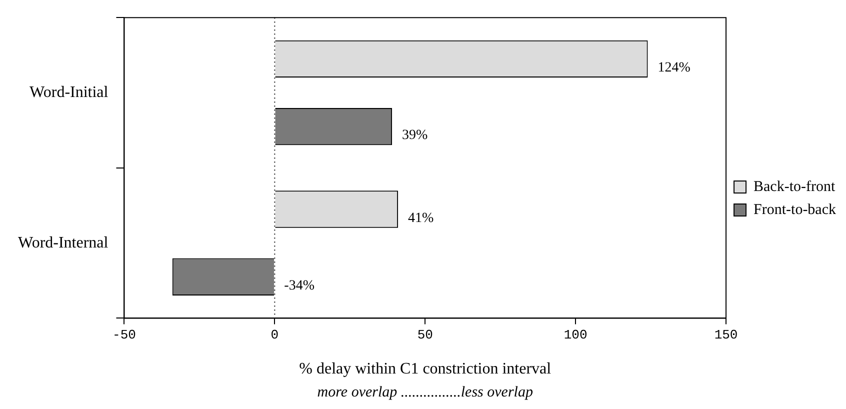 The width and height of the screenshot is (846, 409). I want to click on x-tick-label: 150, so click(726, 334).